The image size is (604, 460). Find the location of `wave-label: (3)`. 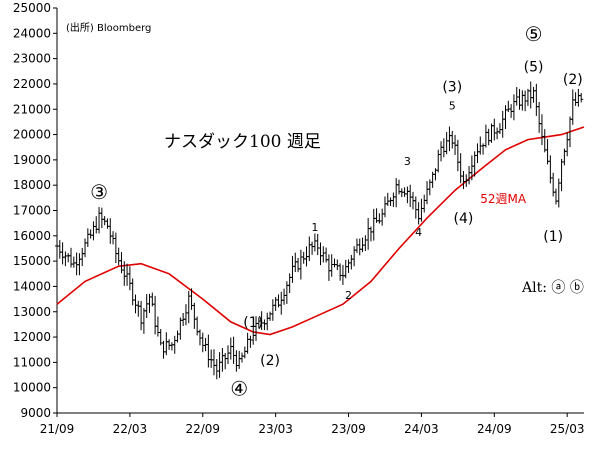

wave-label: (3) is located at coordinates (452, 88).